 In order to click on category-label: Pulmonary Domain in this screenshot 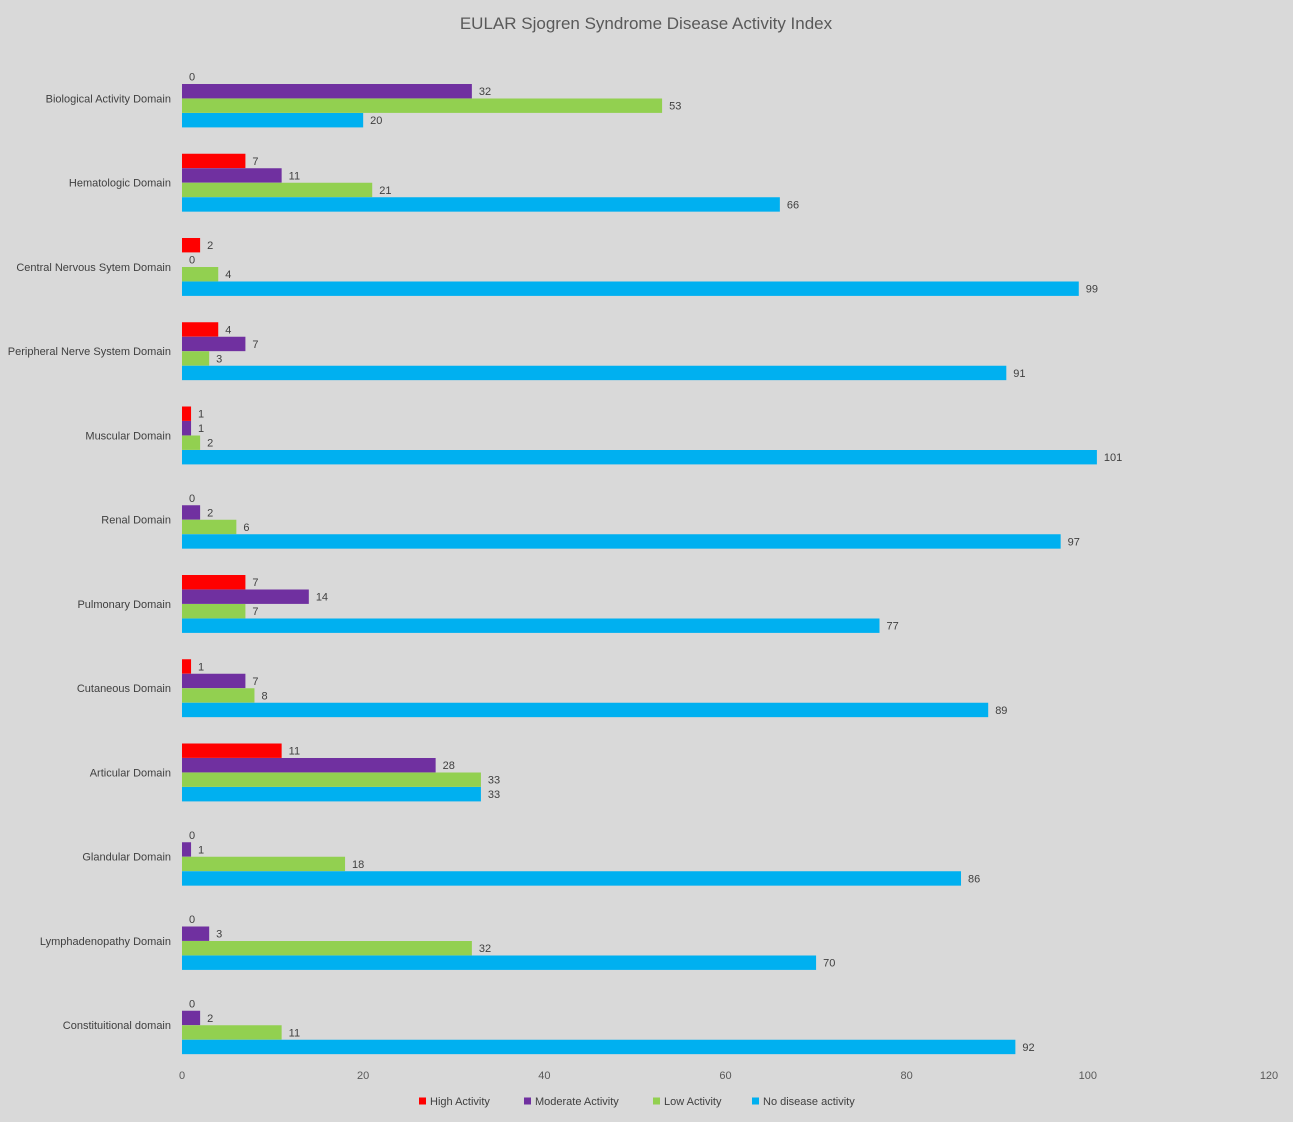, I will do `click(124, 605)`.